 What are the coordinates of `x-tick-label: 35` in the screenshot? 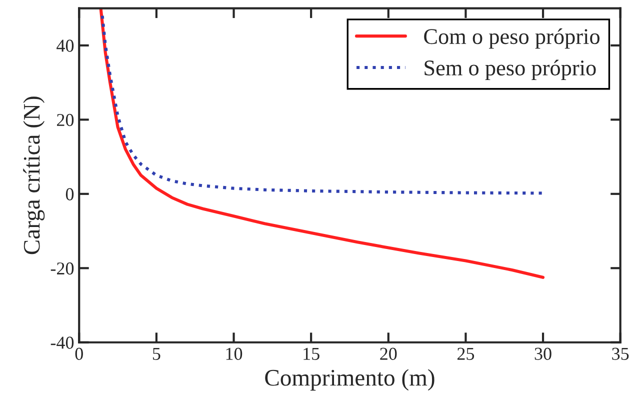 It's located at (620, 354).